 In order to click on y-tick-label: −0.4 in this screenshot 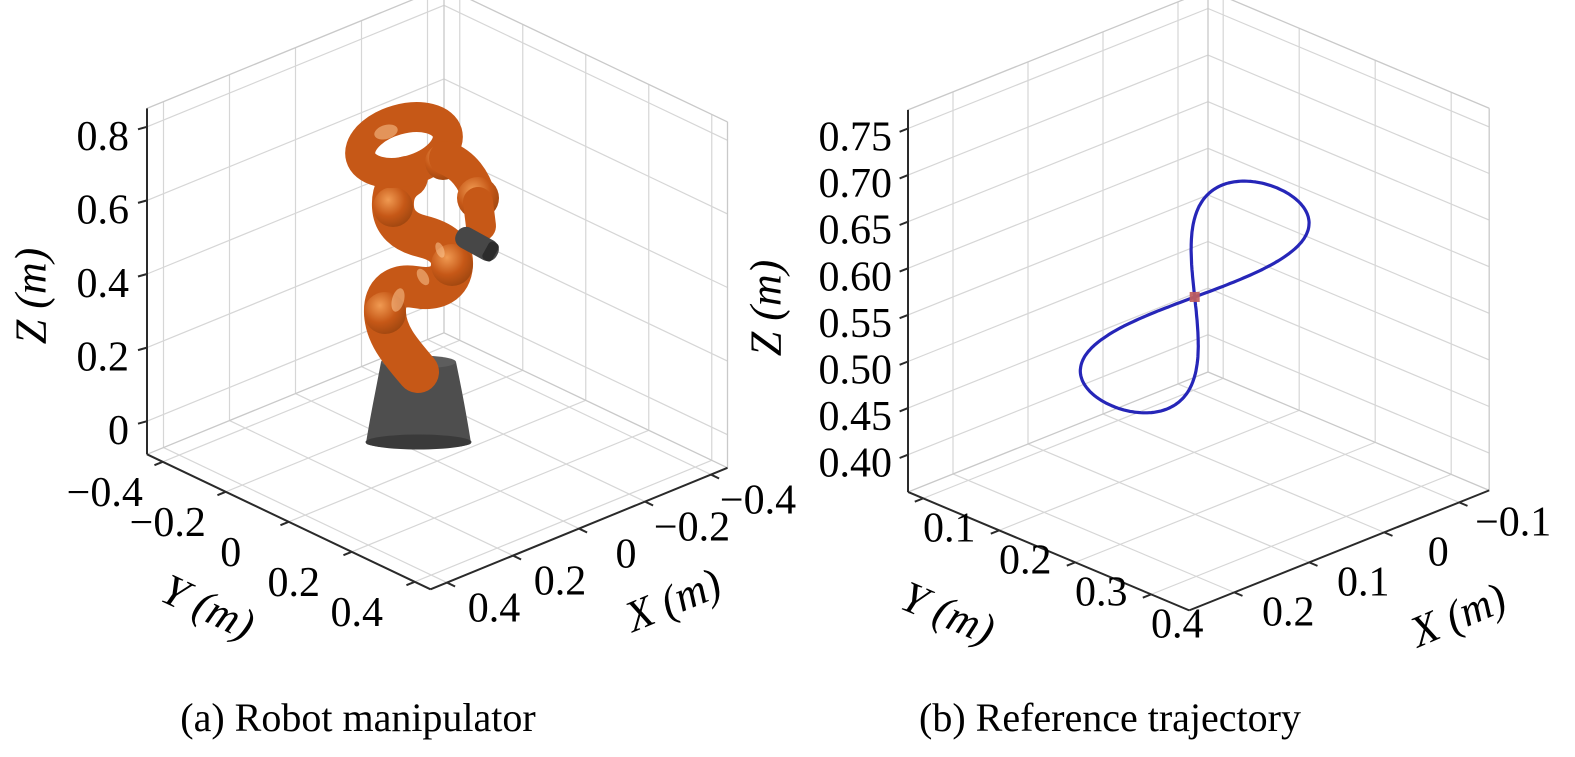, I will do `click(105, 493)`.